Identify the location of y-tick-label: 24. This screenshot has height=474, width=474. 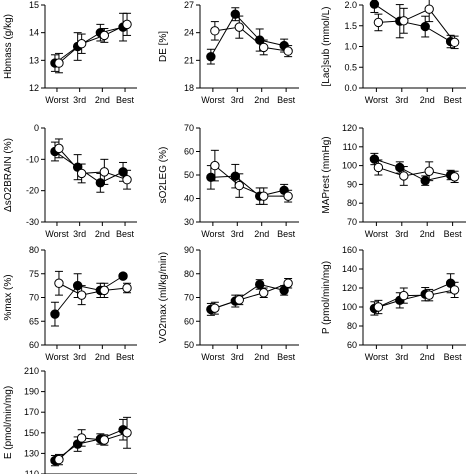
(189, 33).